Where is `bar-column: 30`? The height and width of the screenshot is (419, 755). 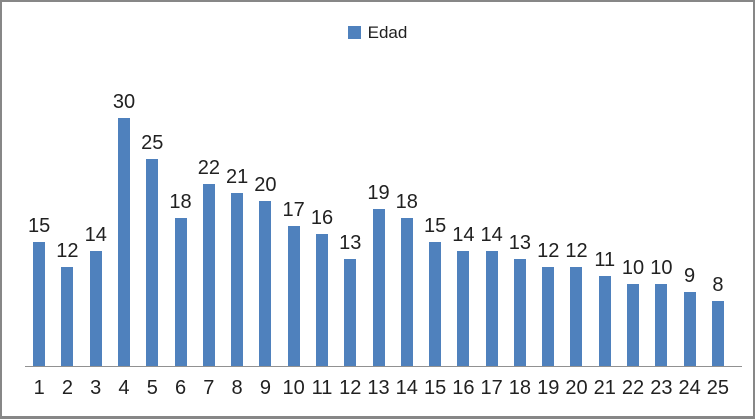
bar-column: 30 is located at coordinates (124, 229).